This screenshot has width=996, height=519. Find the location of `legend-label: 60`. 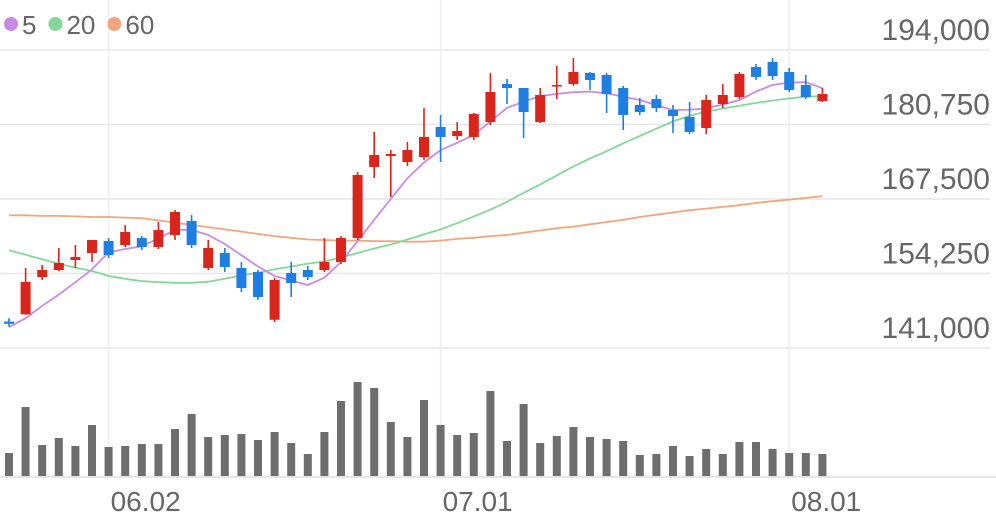

legend-label: 60 is located at coordinates (139, 25).